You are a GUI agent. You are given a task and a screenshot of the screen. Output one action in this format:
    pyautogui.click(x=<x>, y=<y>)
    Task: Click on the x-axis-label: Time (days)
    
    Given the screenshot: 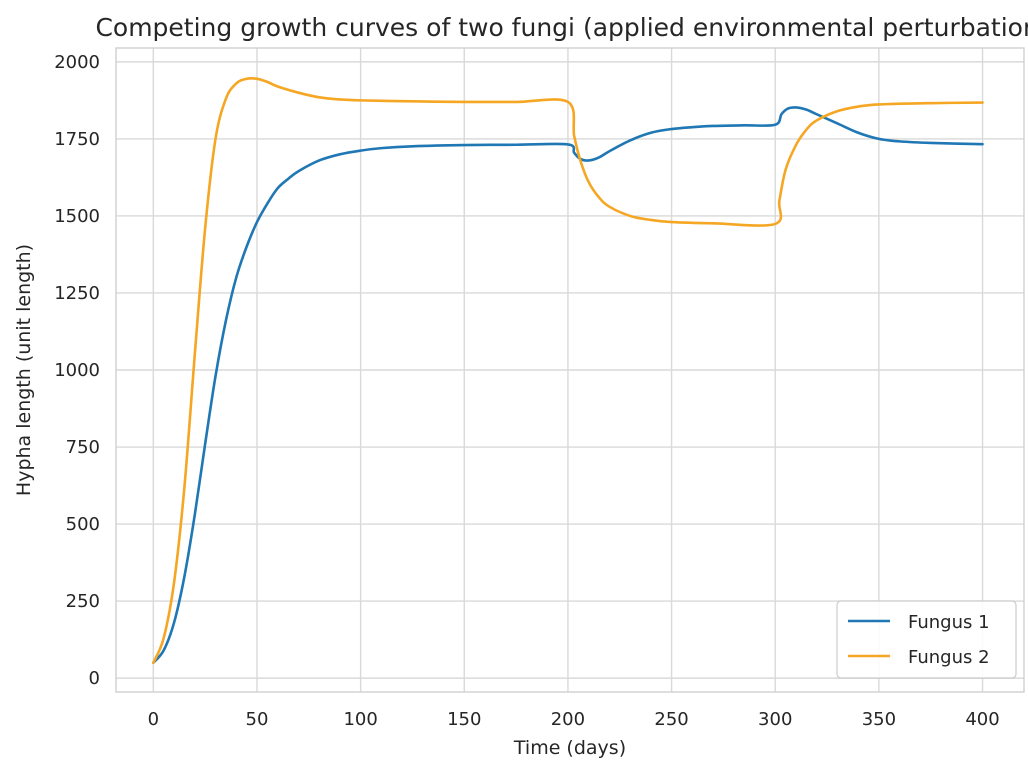 What is the action you would take?
    pyautogui.click(x=569, y=748)
    